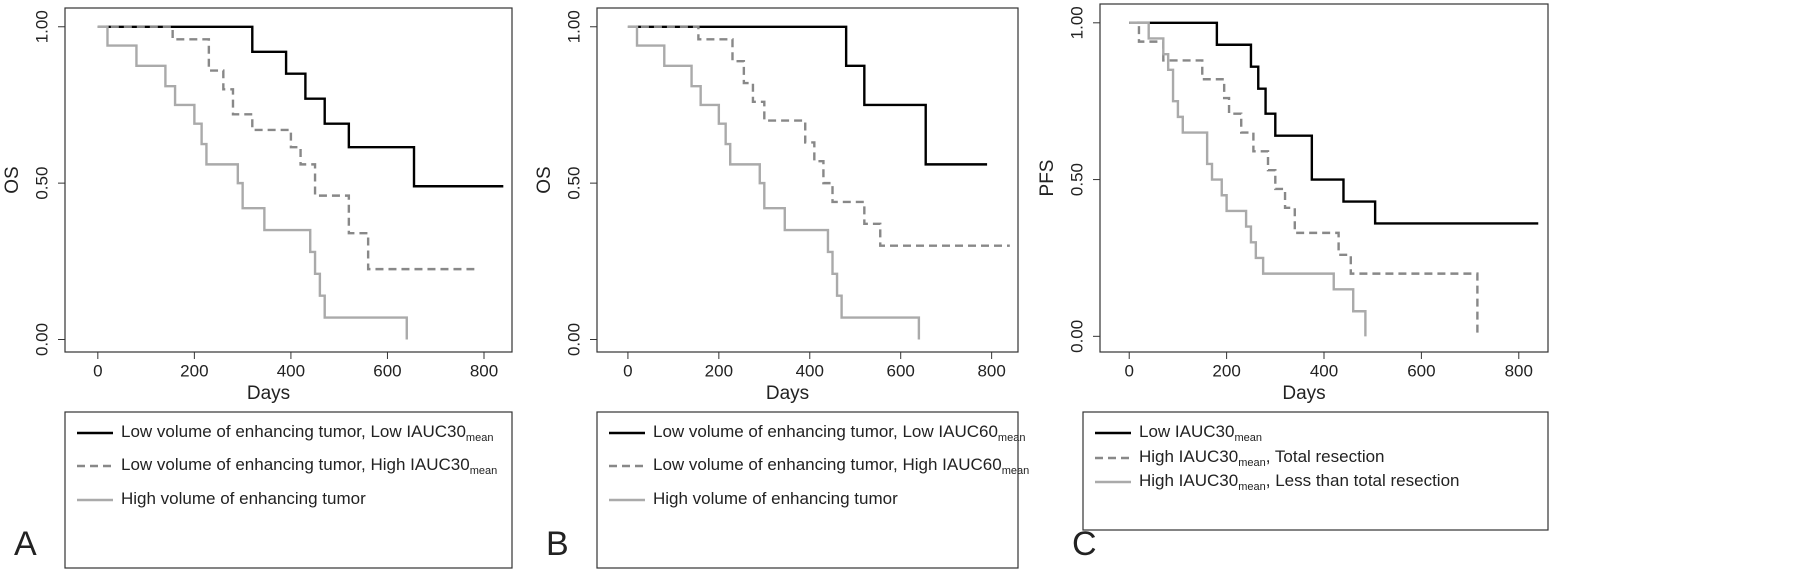 This screenshot has width=1800, height=578. I want to click on panel-label: B, so click(557, 544).